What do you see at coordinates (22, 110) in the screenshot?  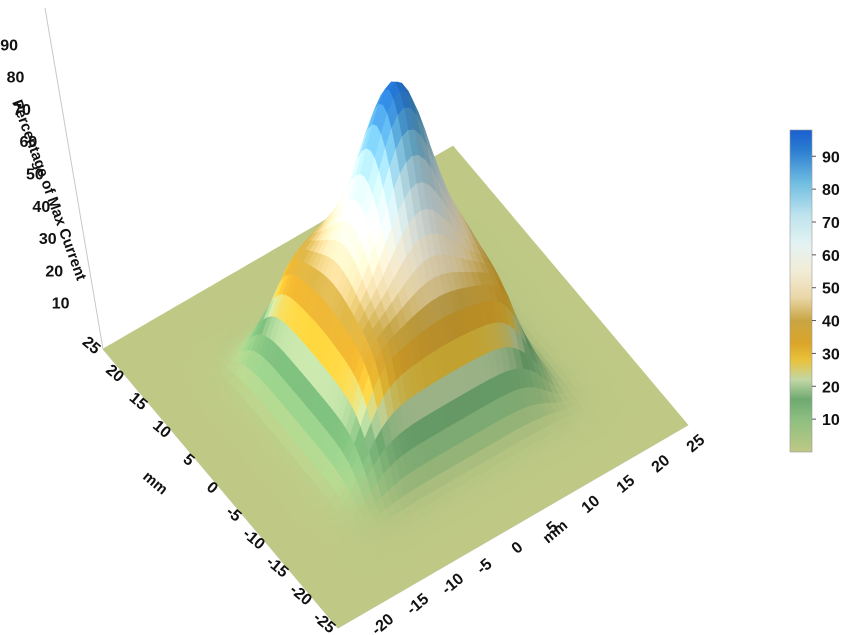 I see `z-tick-label: 70` at bounding box center [22, 110].